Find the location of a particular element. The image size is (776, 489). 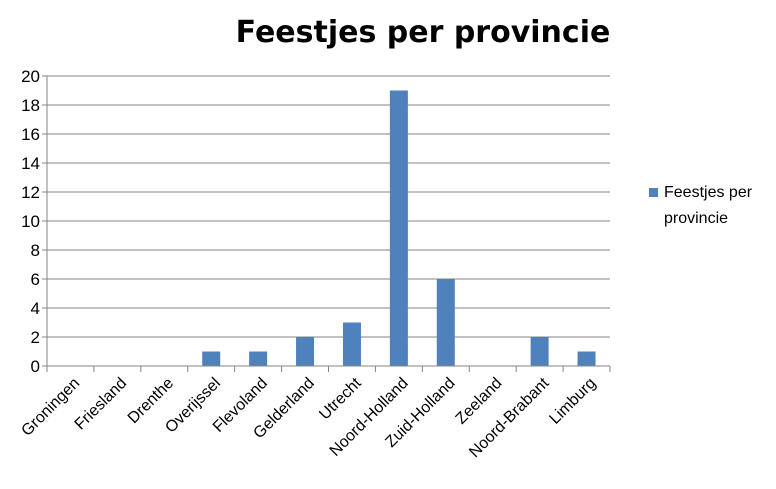

x-label-groningen: Groningen is located at coordinates (50, 407).